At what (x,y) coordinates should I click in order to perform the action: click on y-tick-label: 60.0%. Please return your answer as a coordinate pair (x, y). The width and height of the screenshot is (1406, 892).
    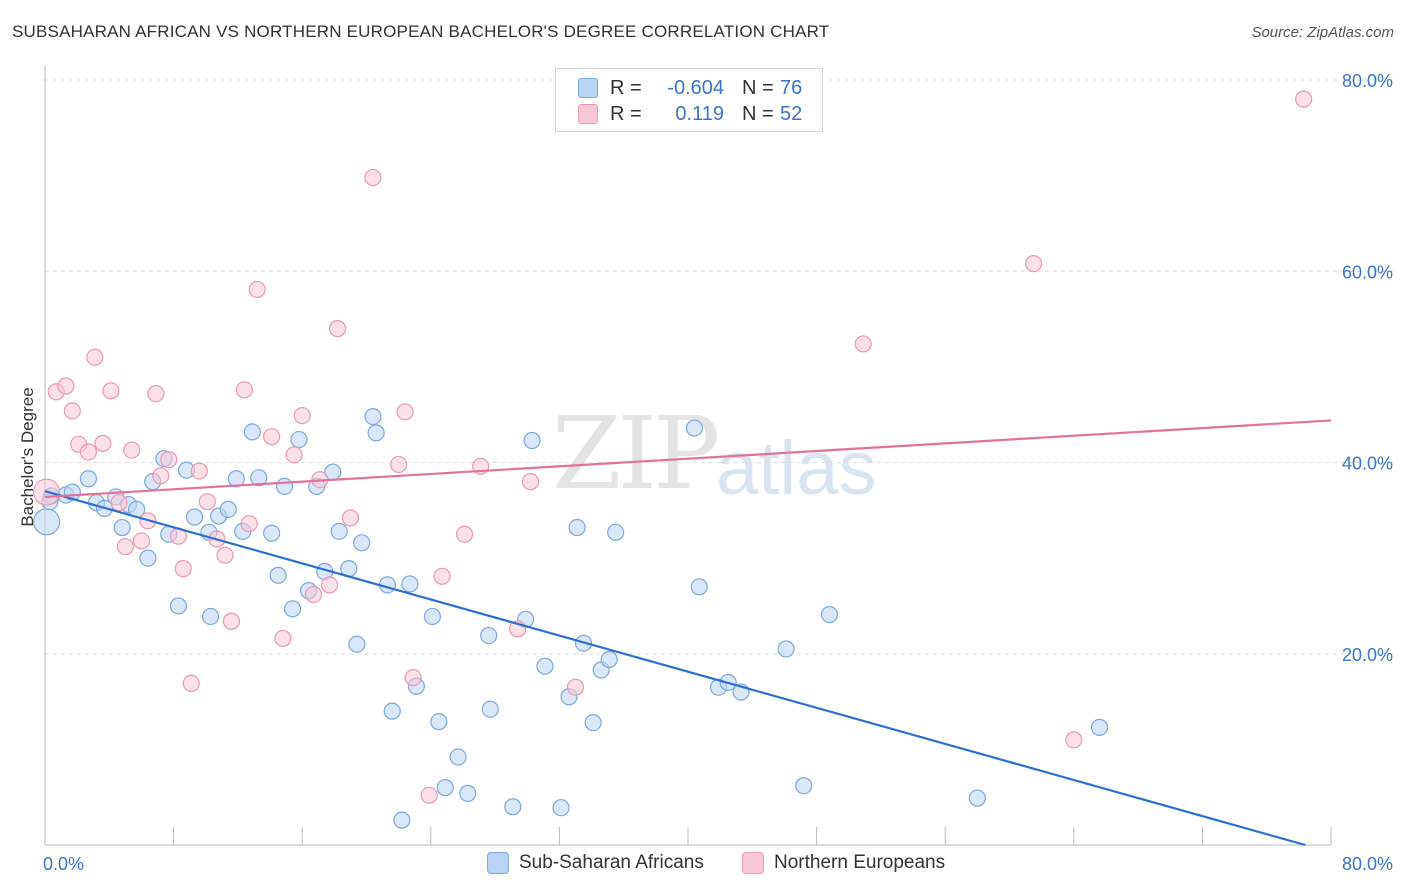
    Looking at the image, I should click on (1367, 272).